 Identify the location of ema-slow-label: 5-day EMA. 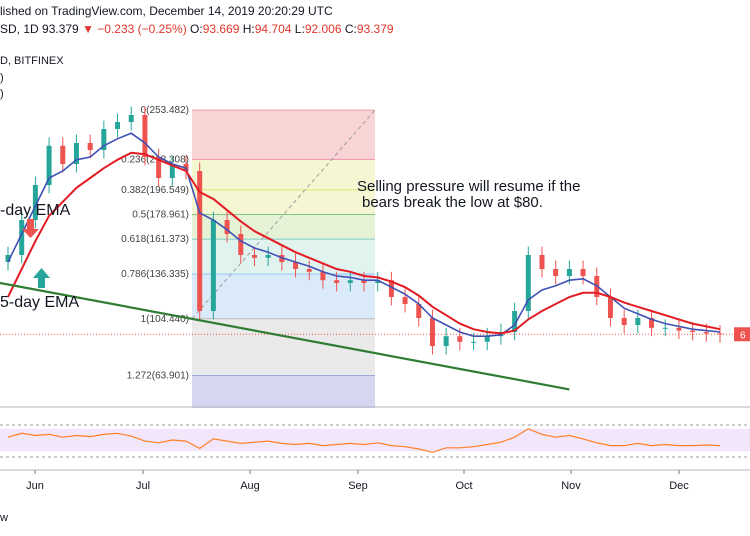
(39, 302).